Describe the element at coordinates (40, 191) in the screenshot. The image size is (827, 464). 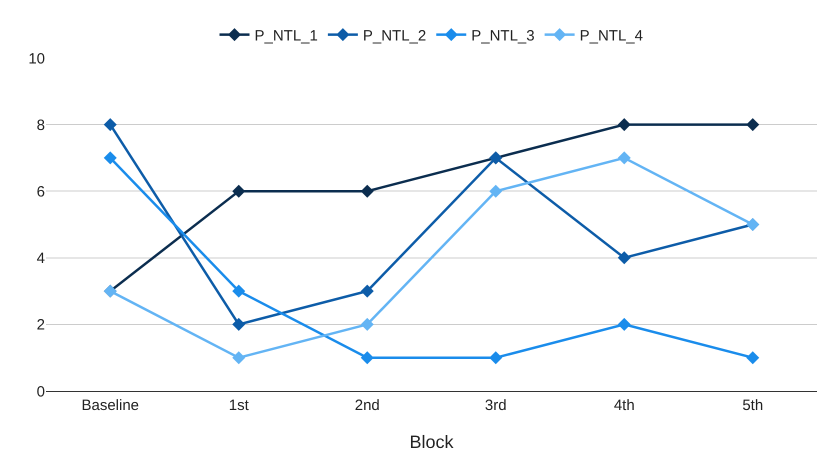
I see `y-tick-label: 6` at that location.